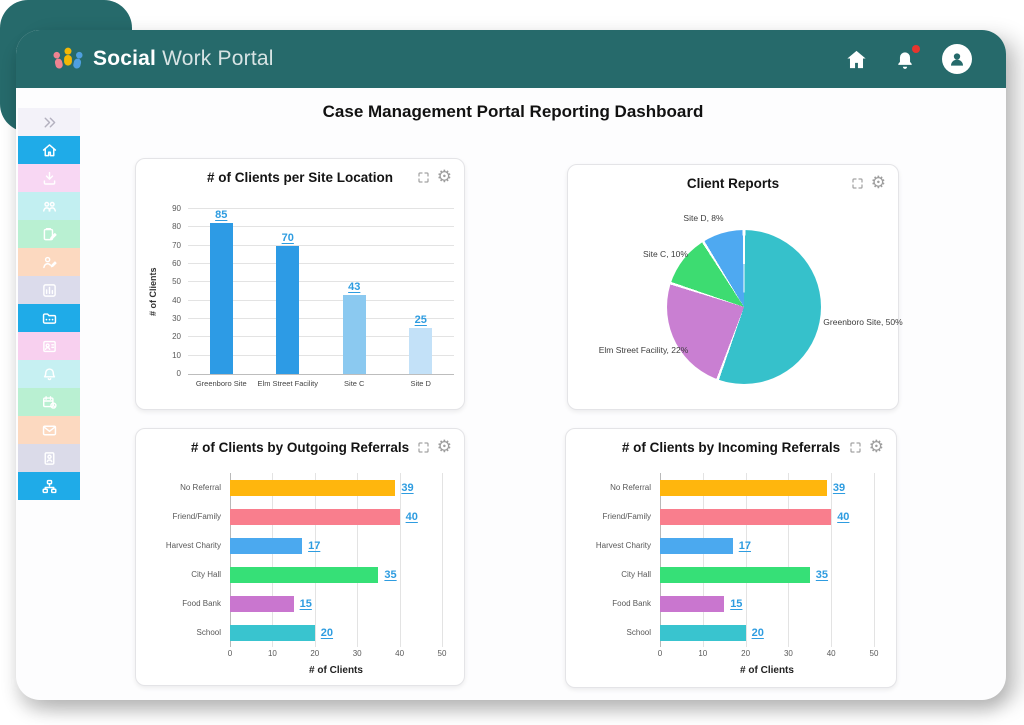  I want to click on sidebar-item-reports-chart, so click(49, 290).